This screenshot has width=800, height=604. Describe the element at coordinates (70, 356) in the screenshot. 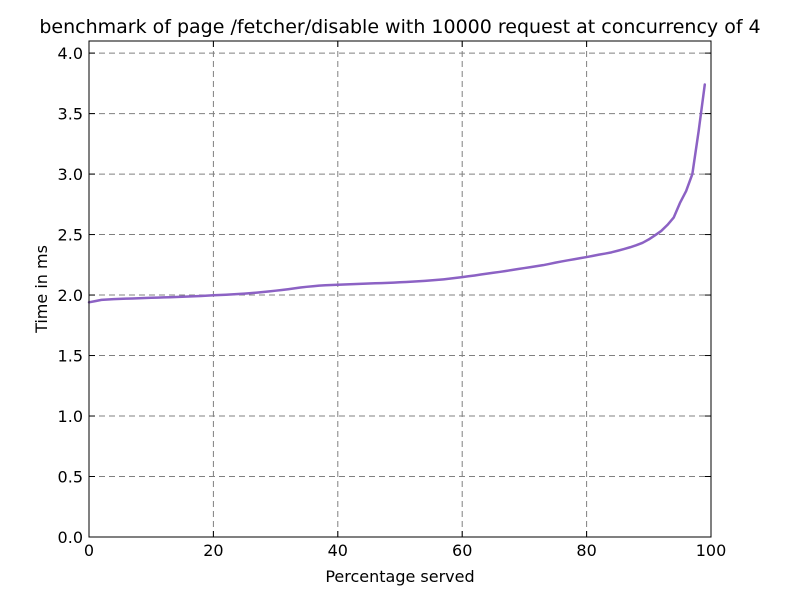

I see `y-tick-label: 1.5` at that location.